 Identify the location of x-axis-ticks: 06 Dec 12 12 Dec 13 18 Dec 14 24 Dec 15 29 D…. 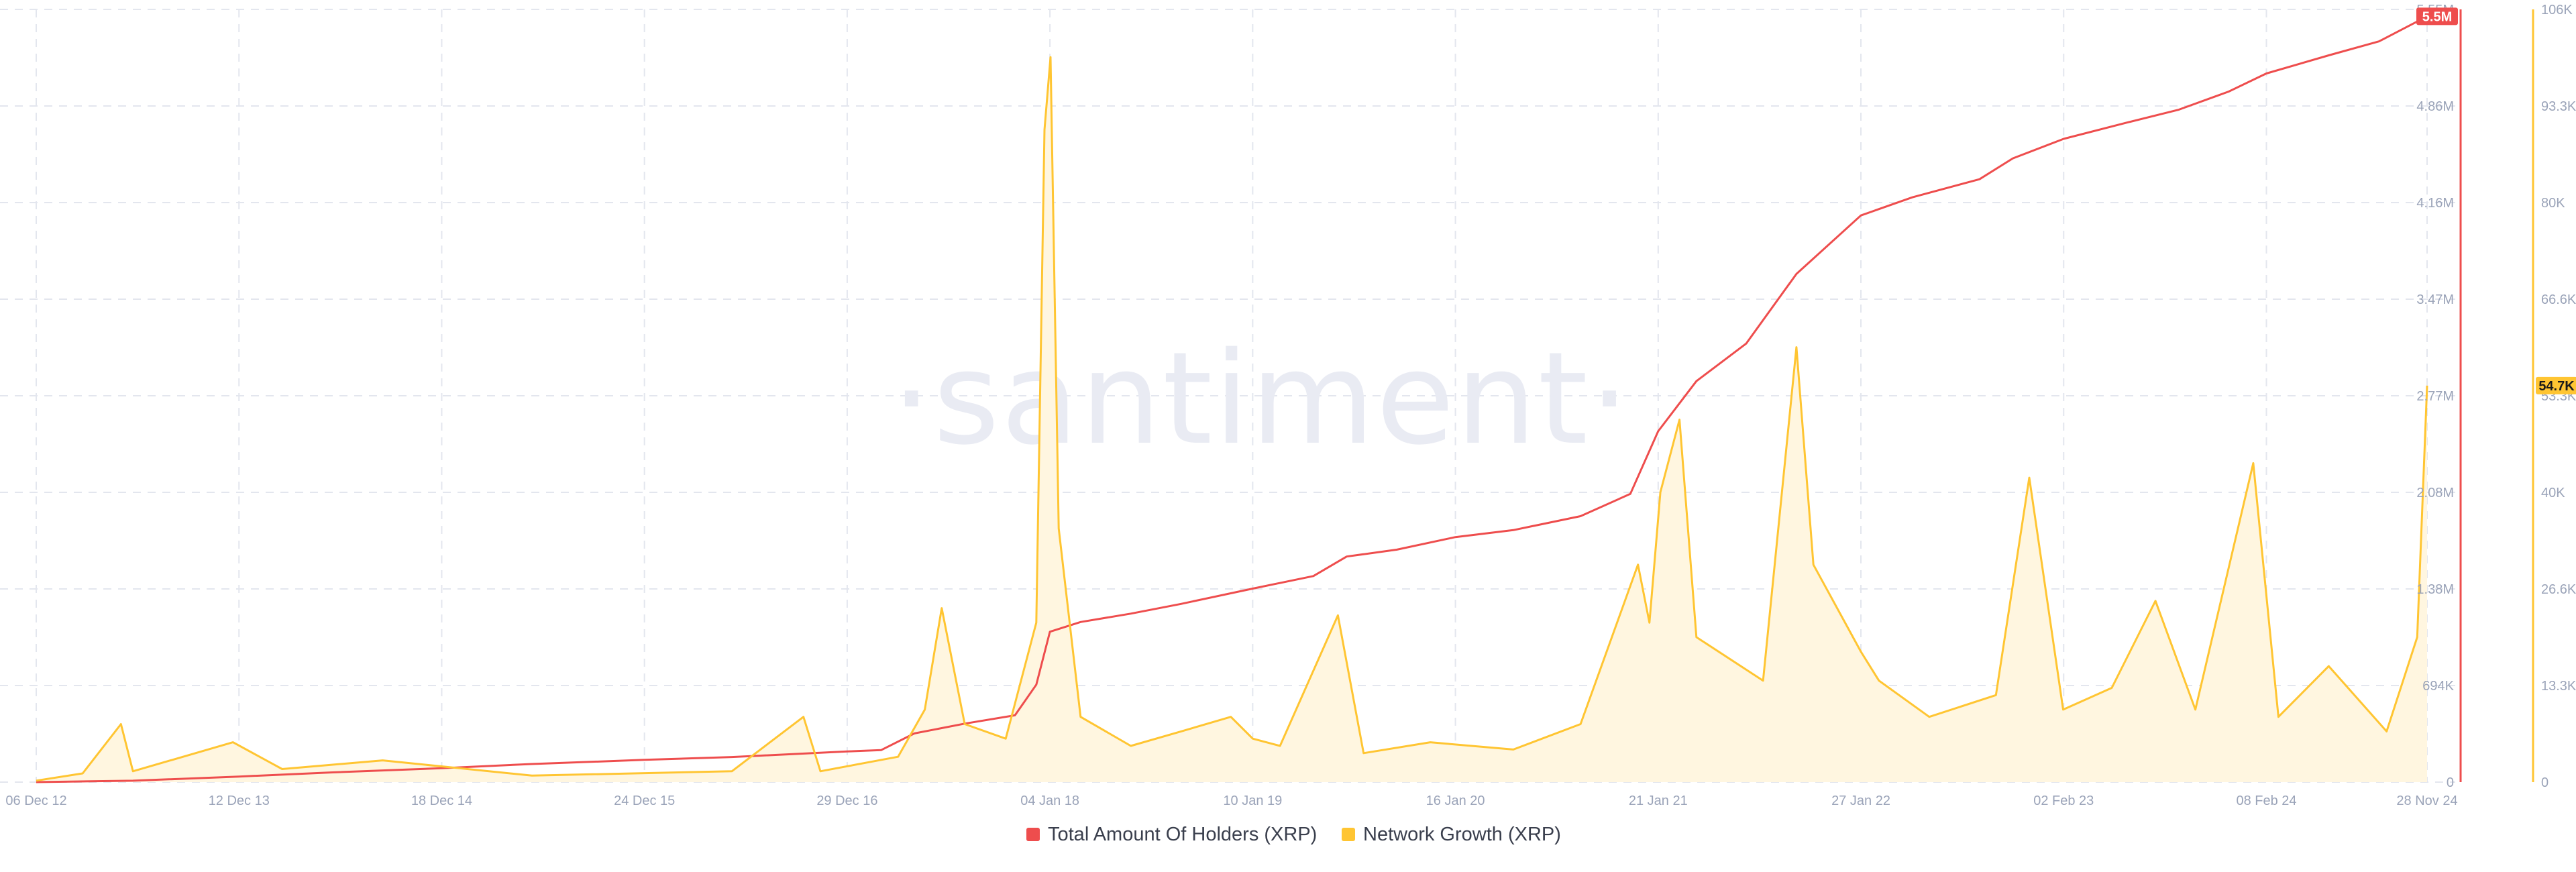
(1231, 801).